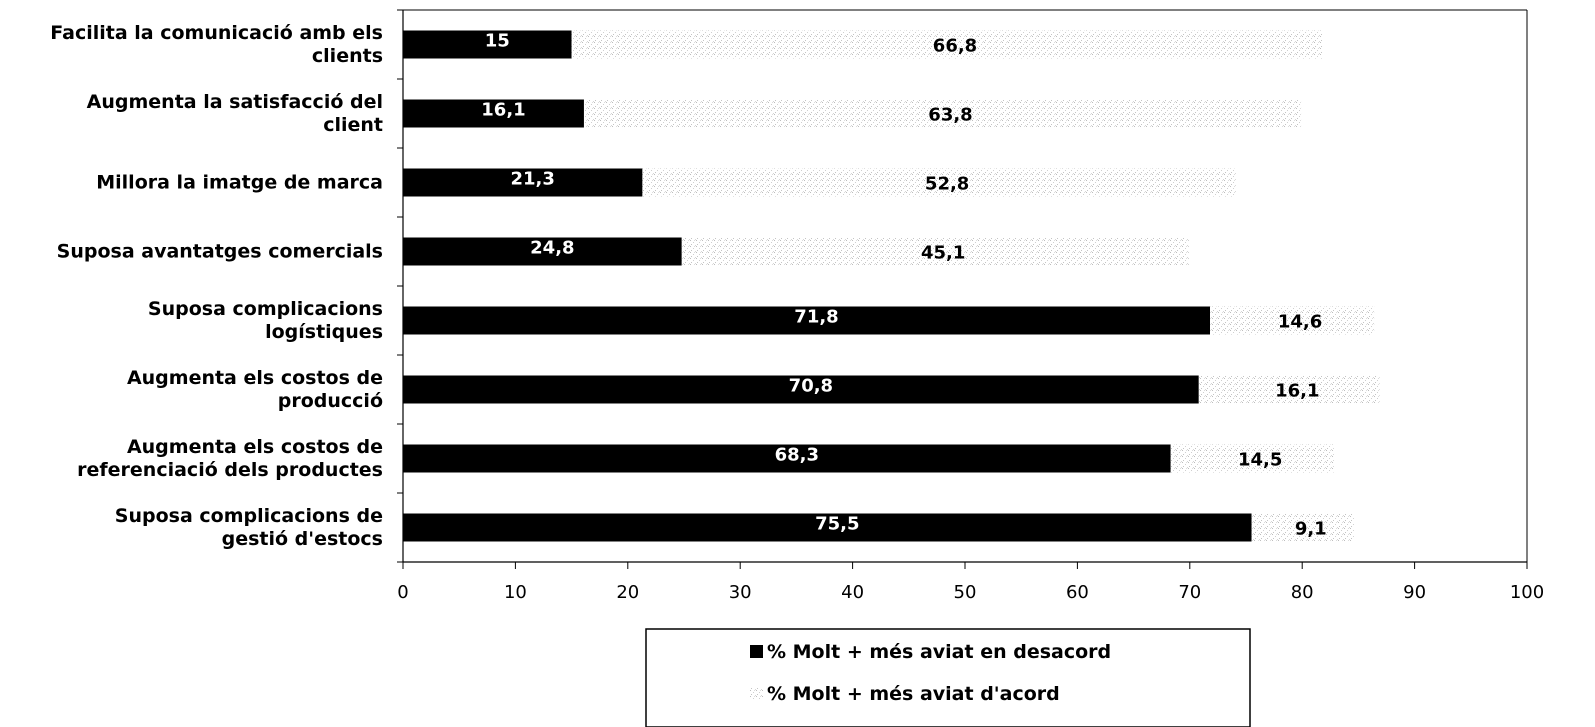 The image size is (1595, 727). I want to click on data-label-agree: 14,6, so click(1300, 322).